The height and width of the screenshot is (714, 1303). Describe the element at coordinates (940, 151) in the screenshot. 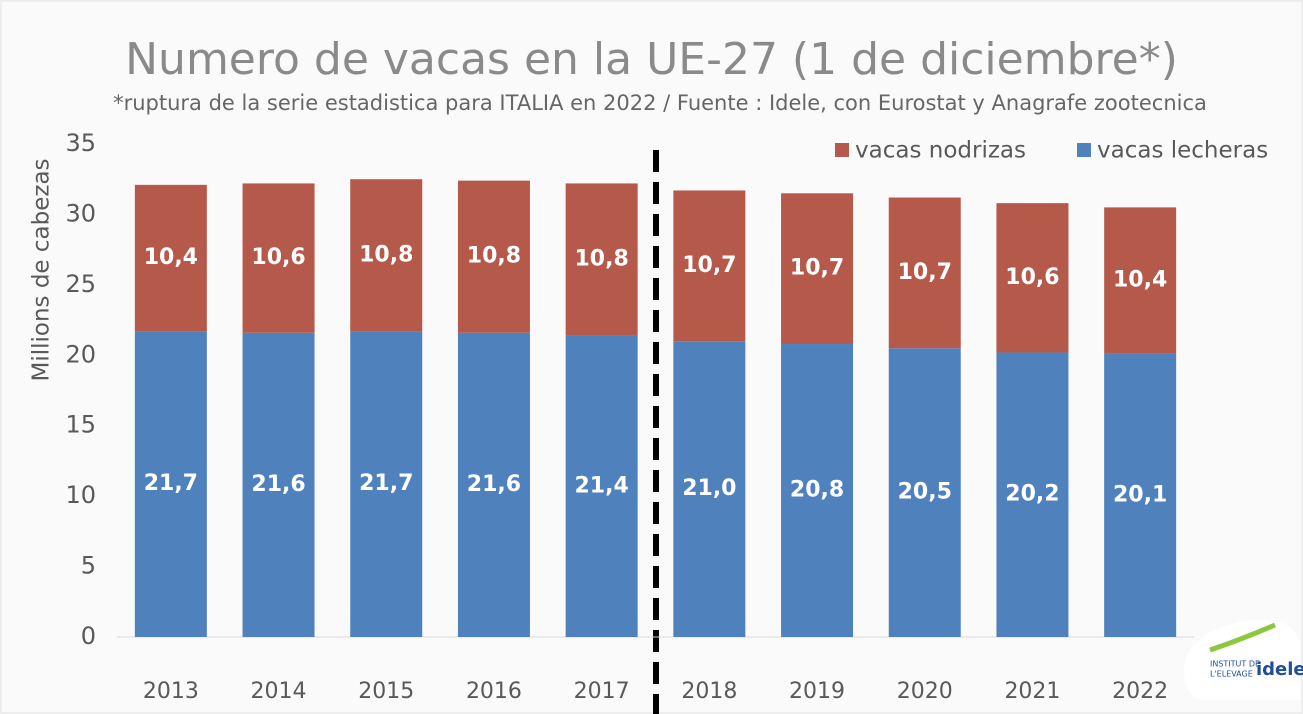

I see `legend-label: vacas nodrizas` at that location.